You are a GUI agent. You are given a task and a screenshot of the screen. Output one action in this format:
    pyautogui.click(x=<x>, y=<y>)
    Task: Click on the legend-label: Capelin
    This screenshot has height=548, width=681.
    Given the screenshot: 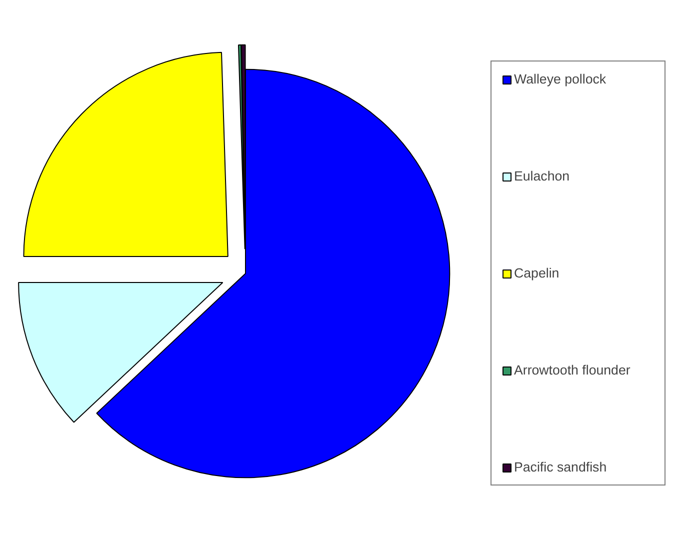 What is the action you would take?
    pyautogui.click(x=537, y=273)
    